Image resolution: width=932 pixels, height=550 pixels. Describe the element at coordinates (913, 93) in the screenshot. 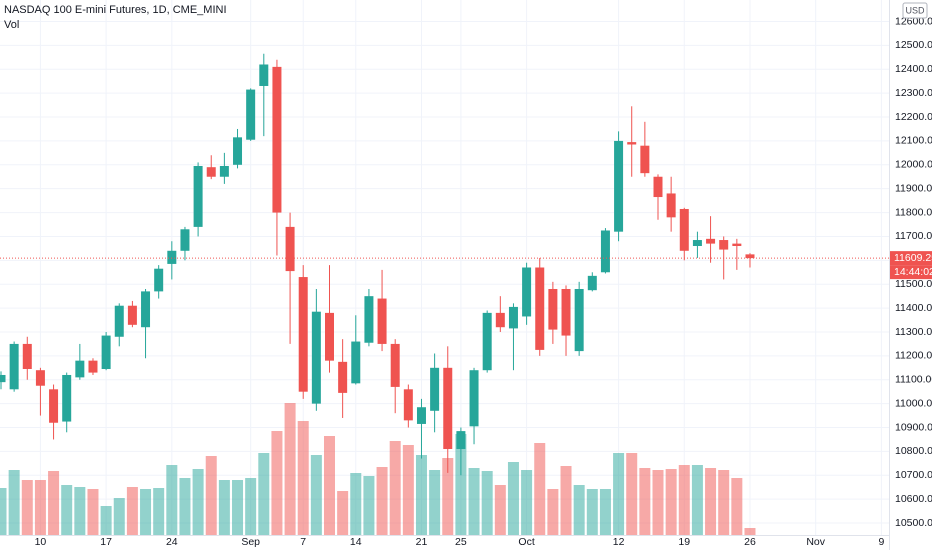

I see `y-tick-label: 12300.00` at that location.